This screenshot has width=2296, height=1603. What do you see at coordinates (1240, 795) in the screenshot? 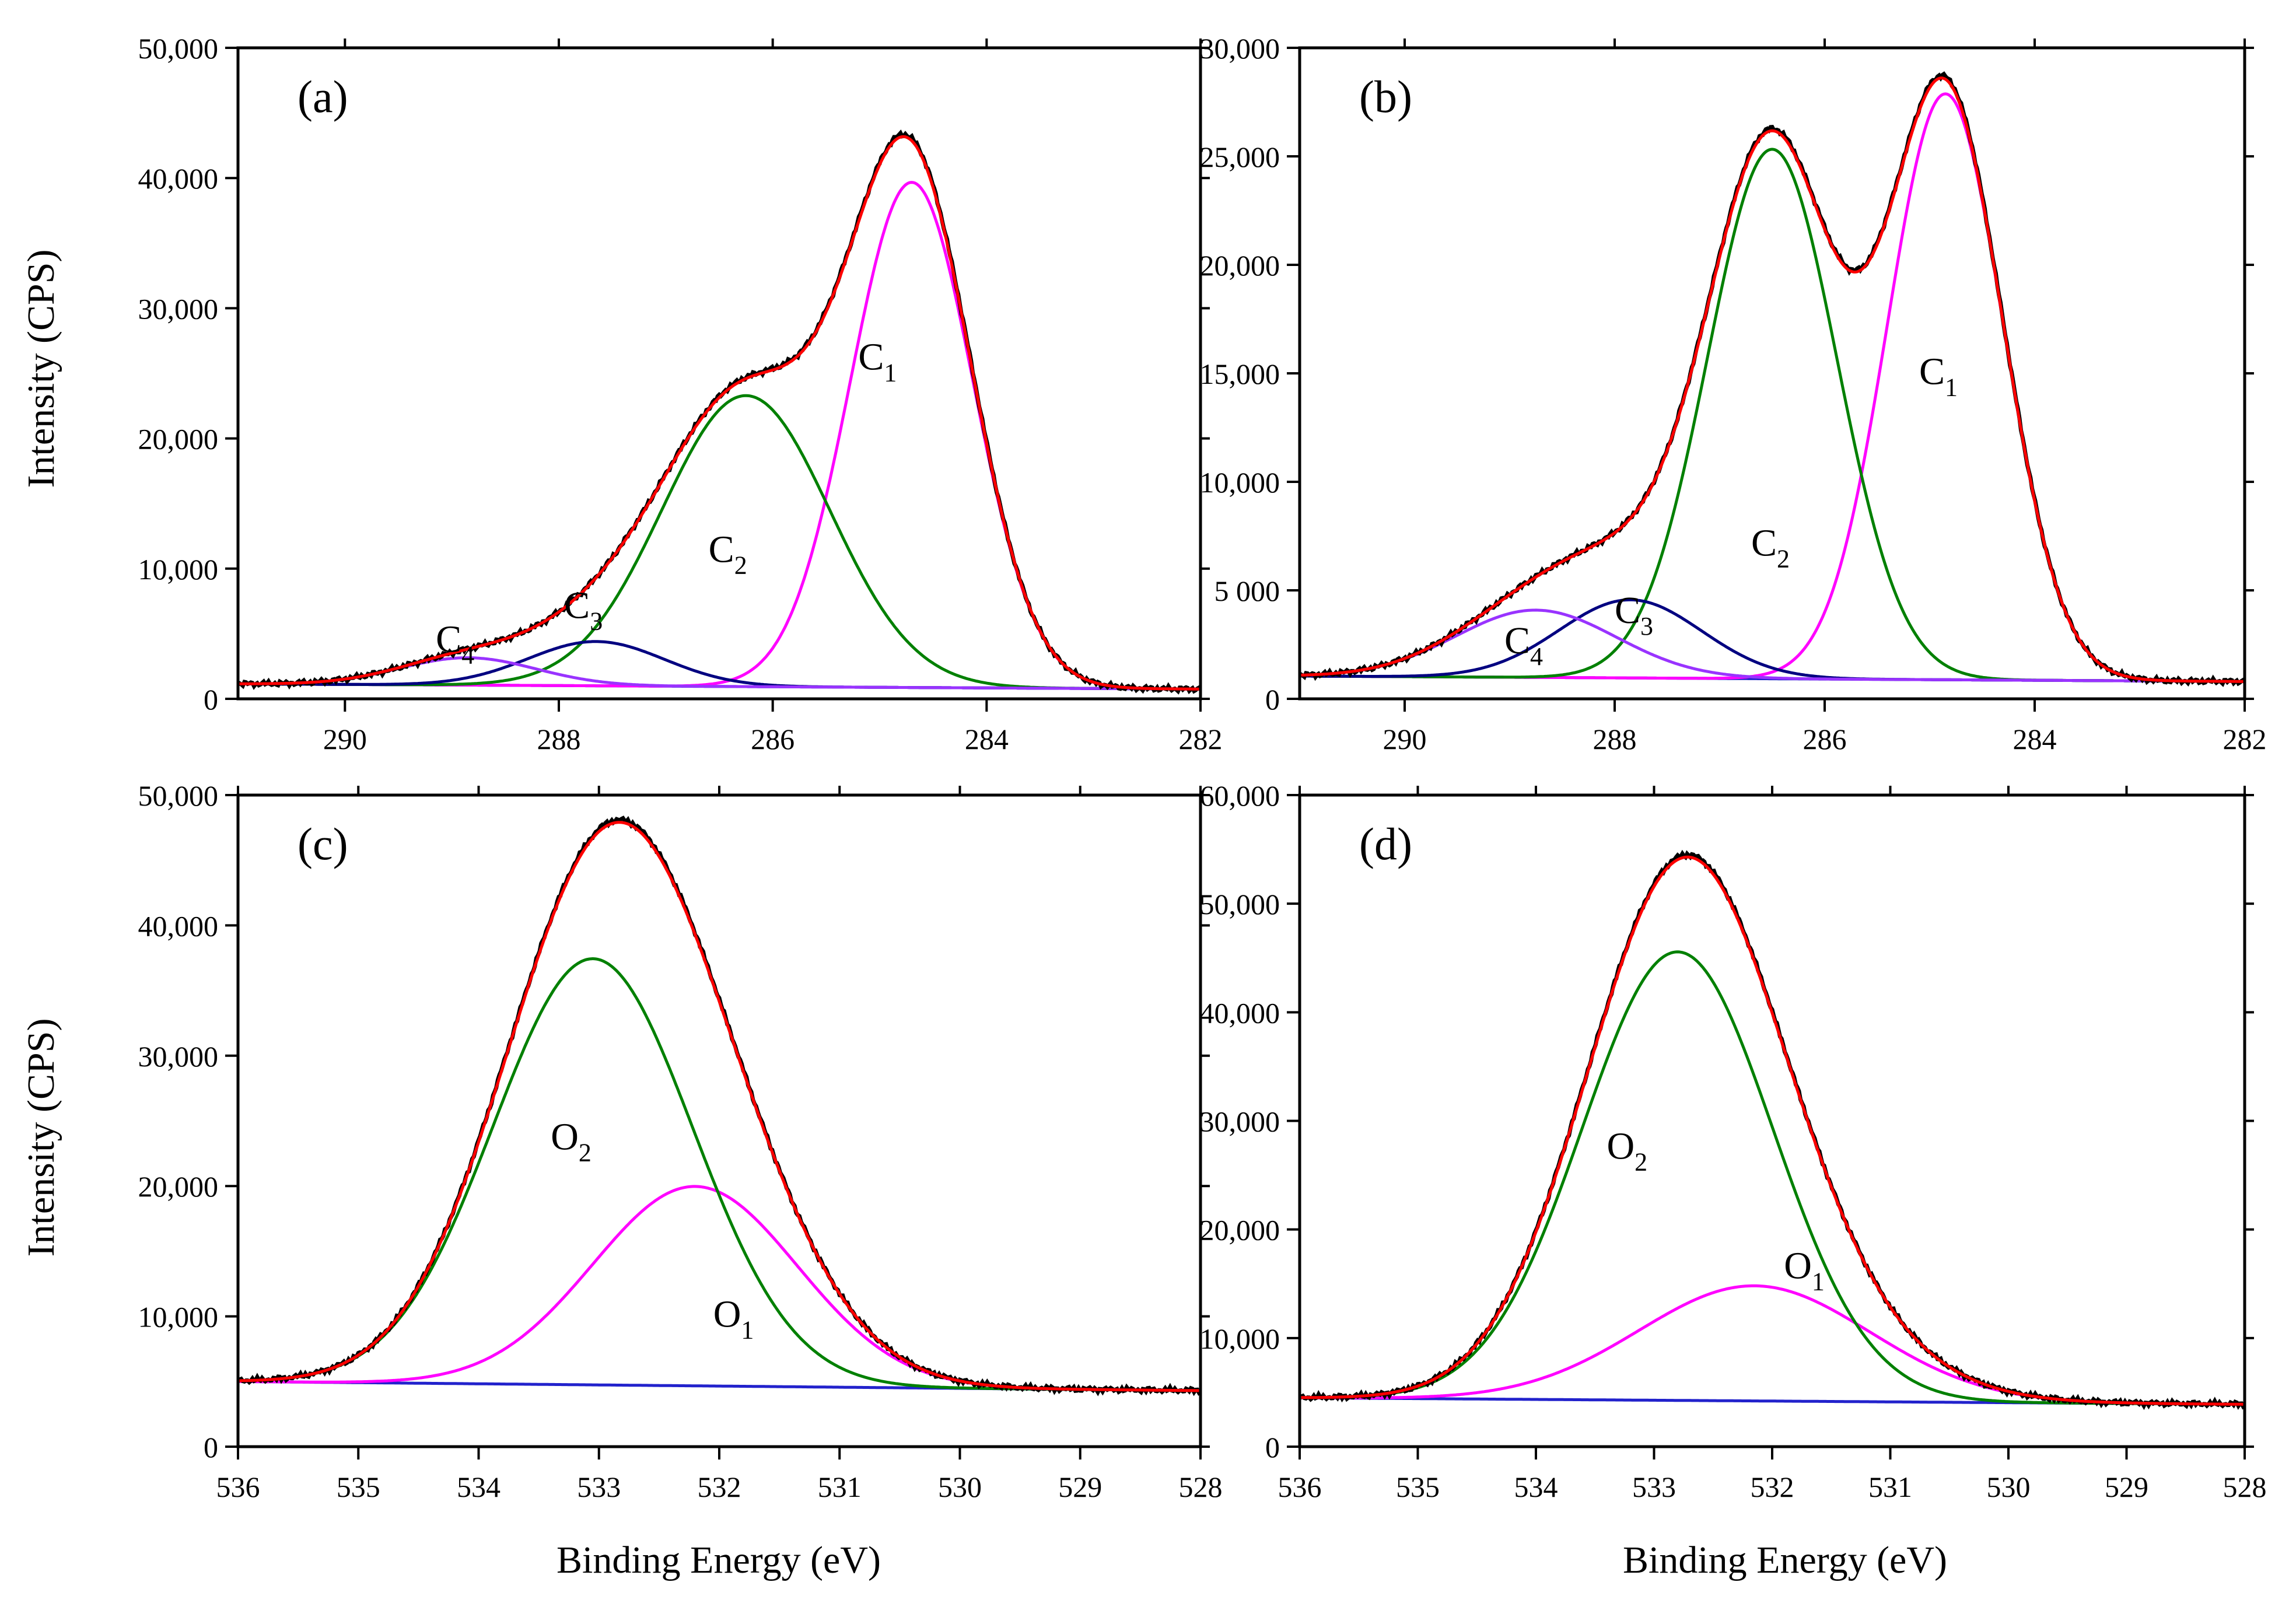
I see `y-tick-label: 60,000` at bounding box center [1240, 795].